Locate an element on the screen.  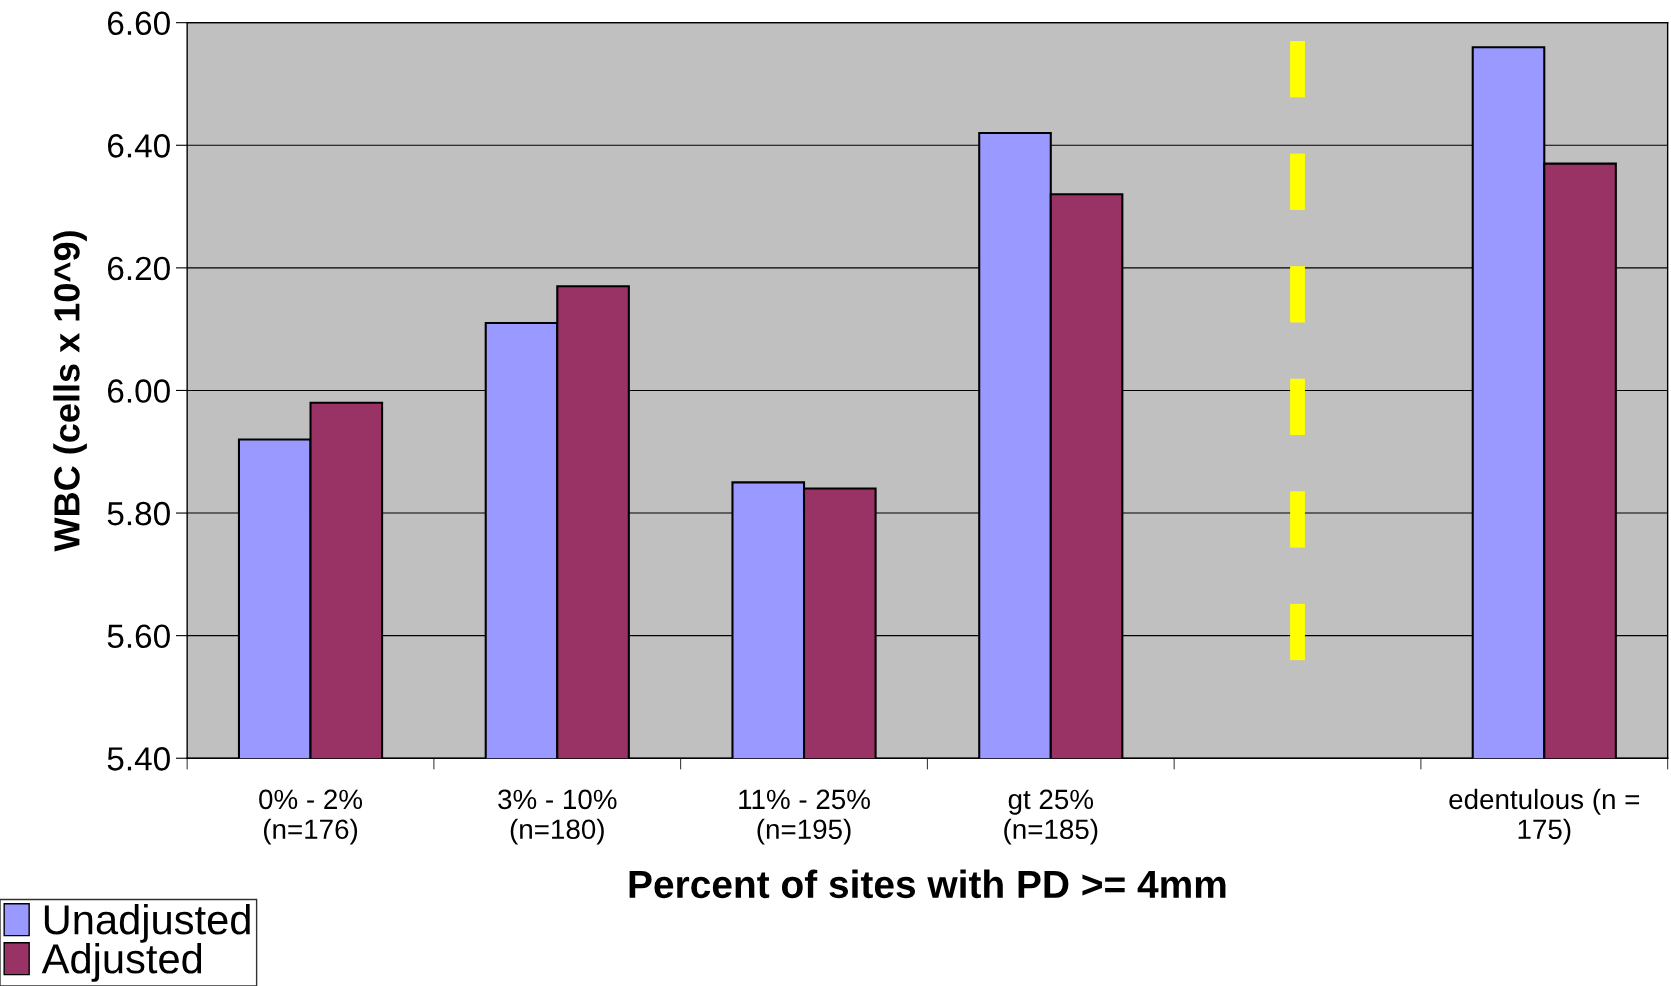
y-tick-label: 6.20 is located at coordinates (139, 268).